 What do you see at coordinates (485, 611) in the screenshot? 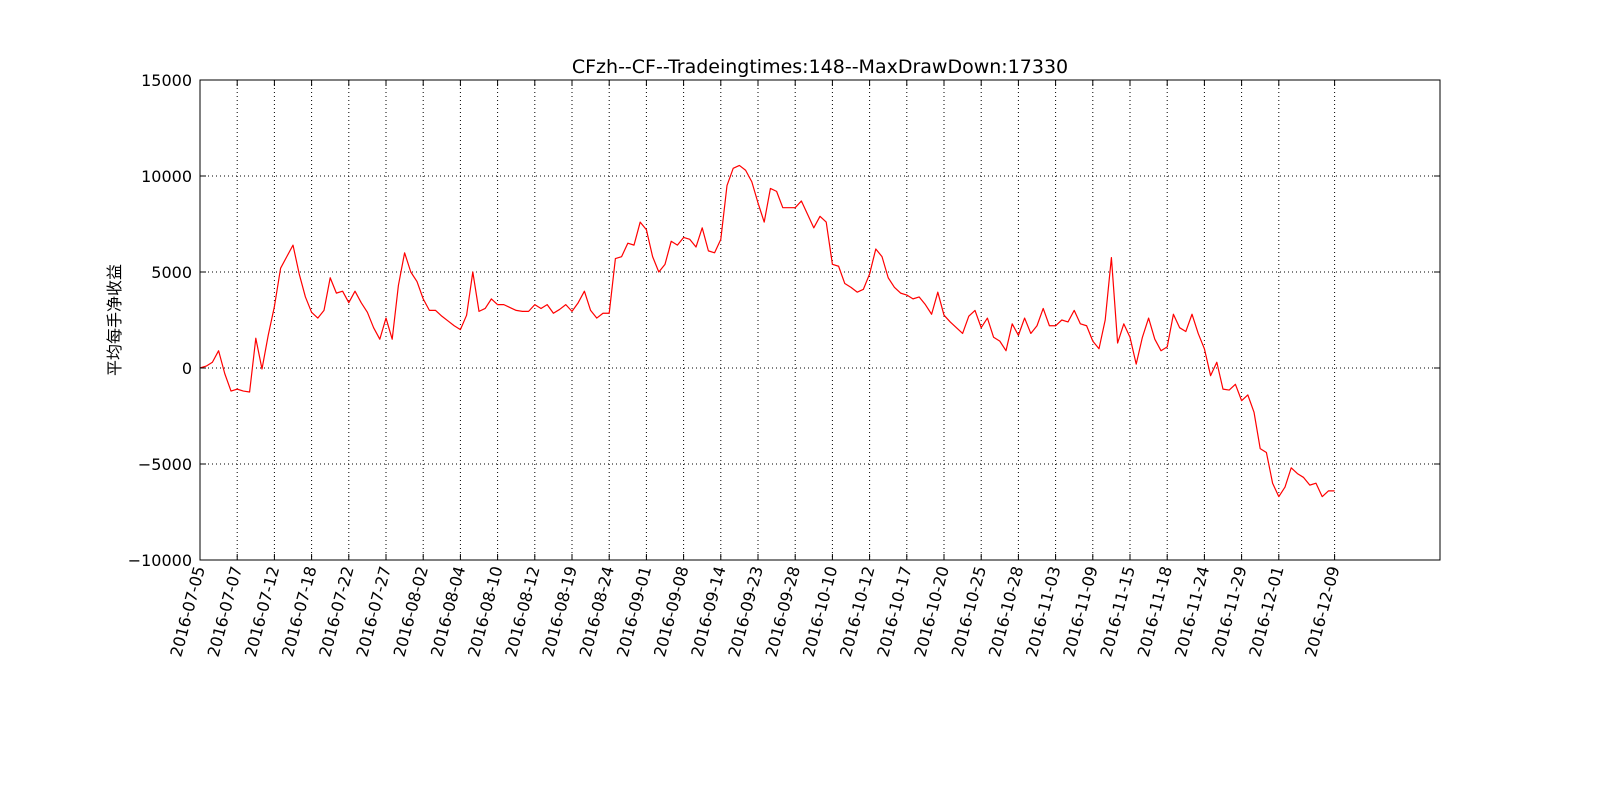
I see `x-tick-label: 2016-08-10` at bounding box center [485, 611].